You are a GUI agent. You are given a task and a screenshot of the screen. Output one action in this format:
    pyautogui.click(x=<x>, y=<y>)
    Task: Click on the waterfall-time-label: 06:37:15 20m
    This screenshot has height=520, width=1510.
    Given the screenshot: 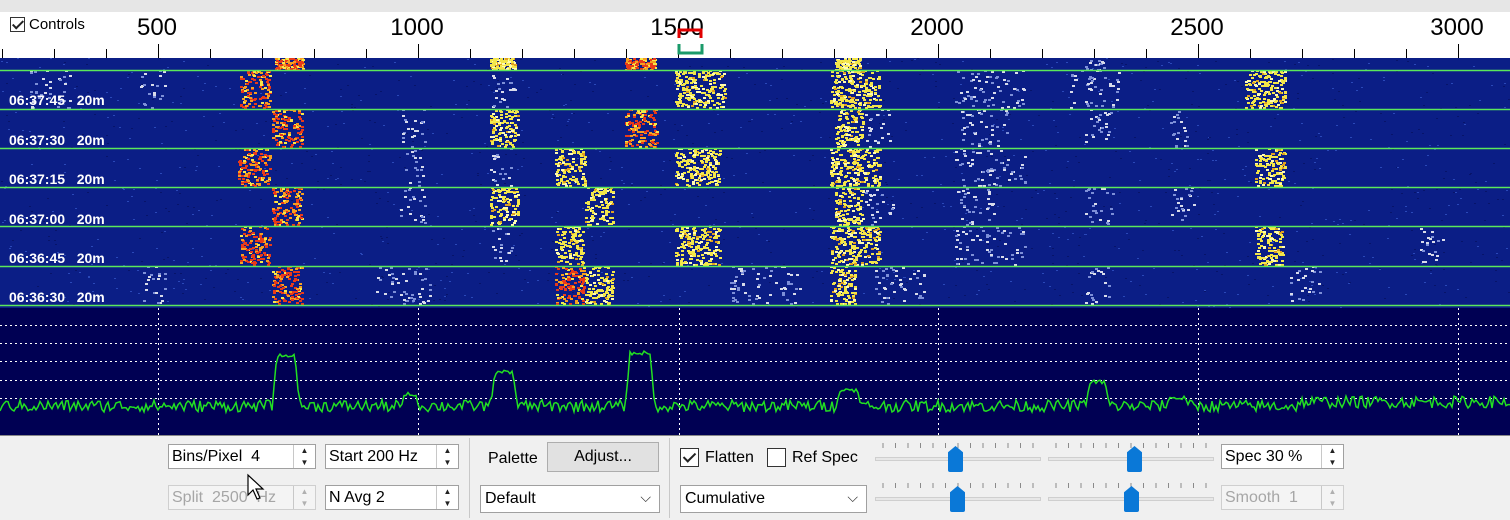 What is the action you would take?
    pyautogui.click(x=57, y=179)
    